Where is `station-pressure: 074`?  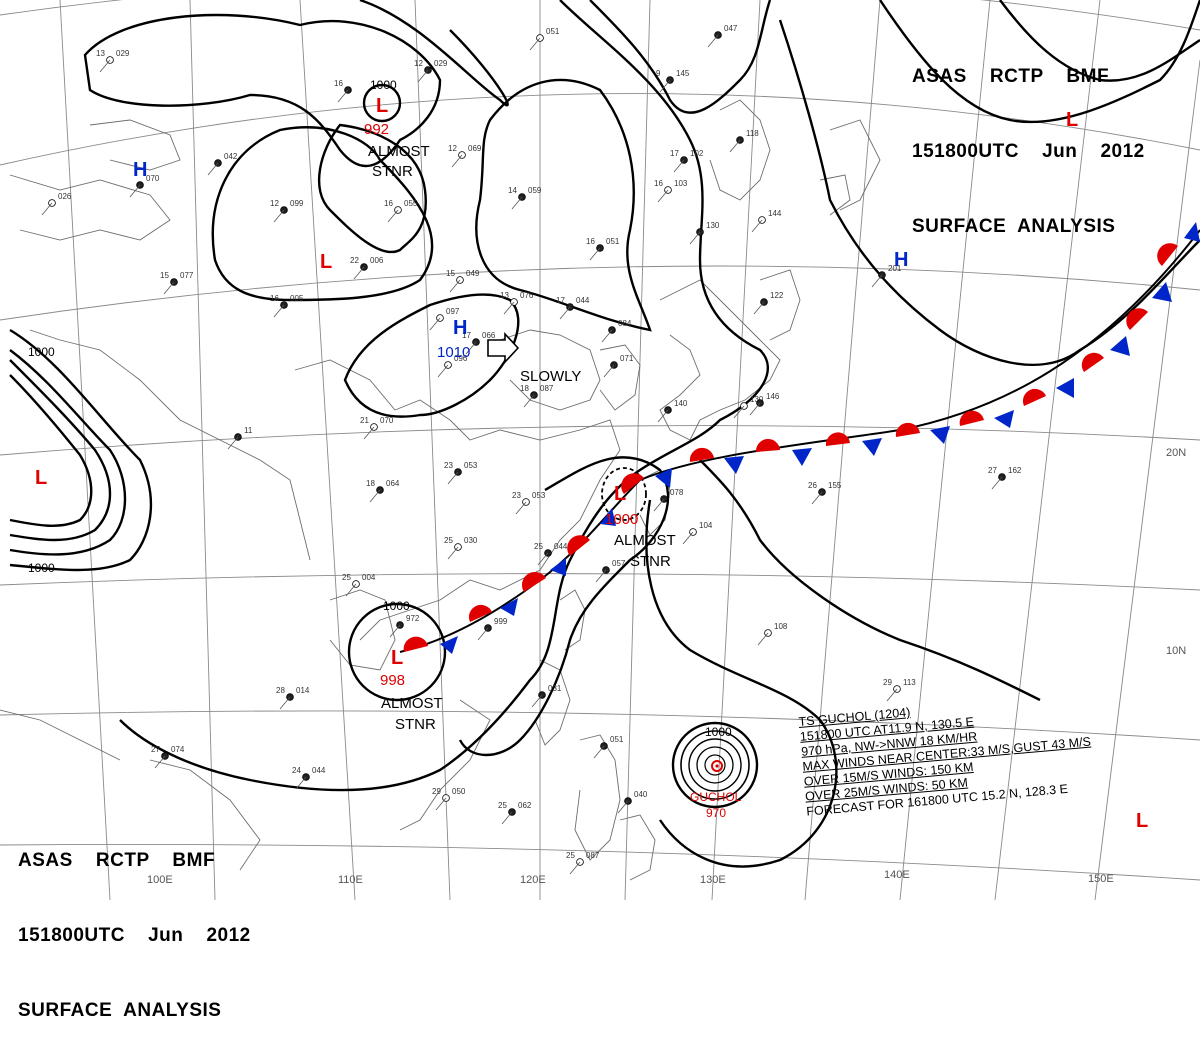
station-pressure: 074 is located at coordinates (178, 749).